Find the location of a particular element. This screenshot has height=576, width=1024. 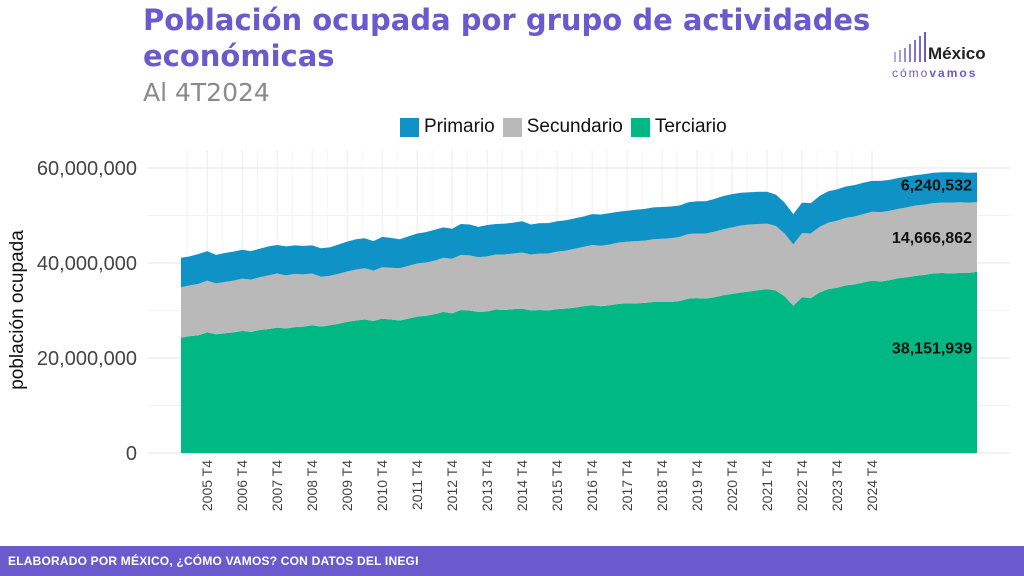

x-tick-label: 2010 T4 is located at coordinates (382, 485).